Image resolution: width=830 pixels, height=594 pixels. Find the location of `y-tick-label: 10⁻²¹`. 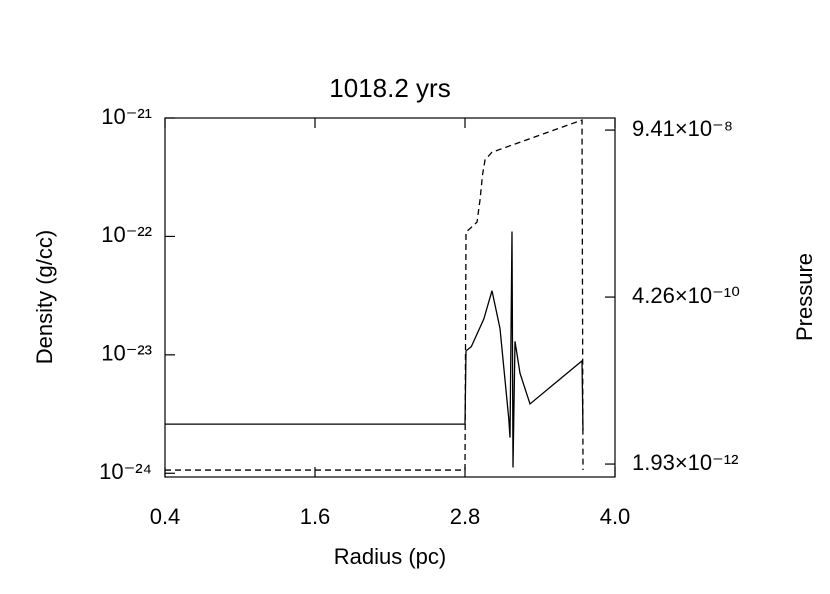

y-tick-label: 10⁻²¹ is located at coordinates (126, 116).